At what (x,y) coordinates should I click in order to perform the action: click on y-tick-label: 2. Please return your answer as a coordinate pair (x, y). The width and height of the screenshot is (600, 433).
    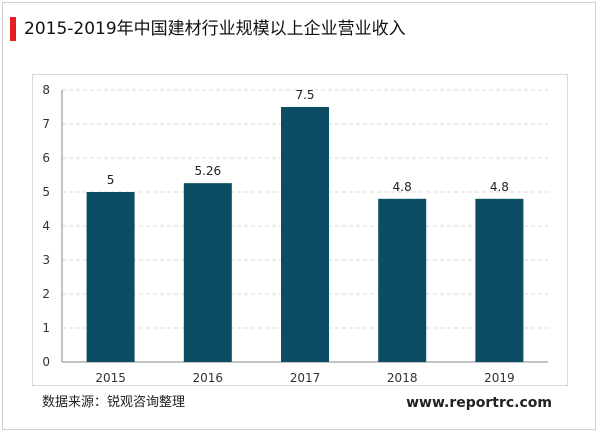
    Looking at the image, I should click on (46, 294).